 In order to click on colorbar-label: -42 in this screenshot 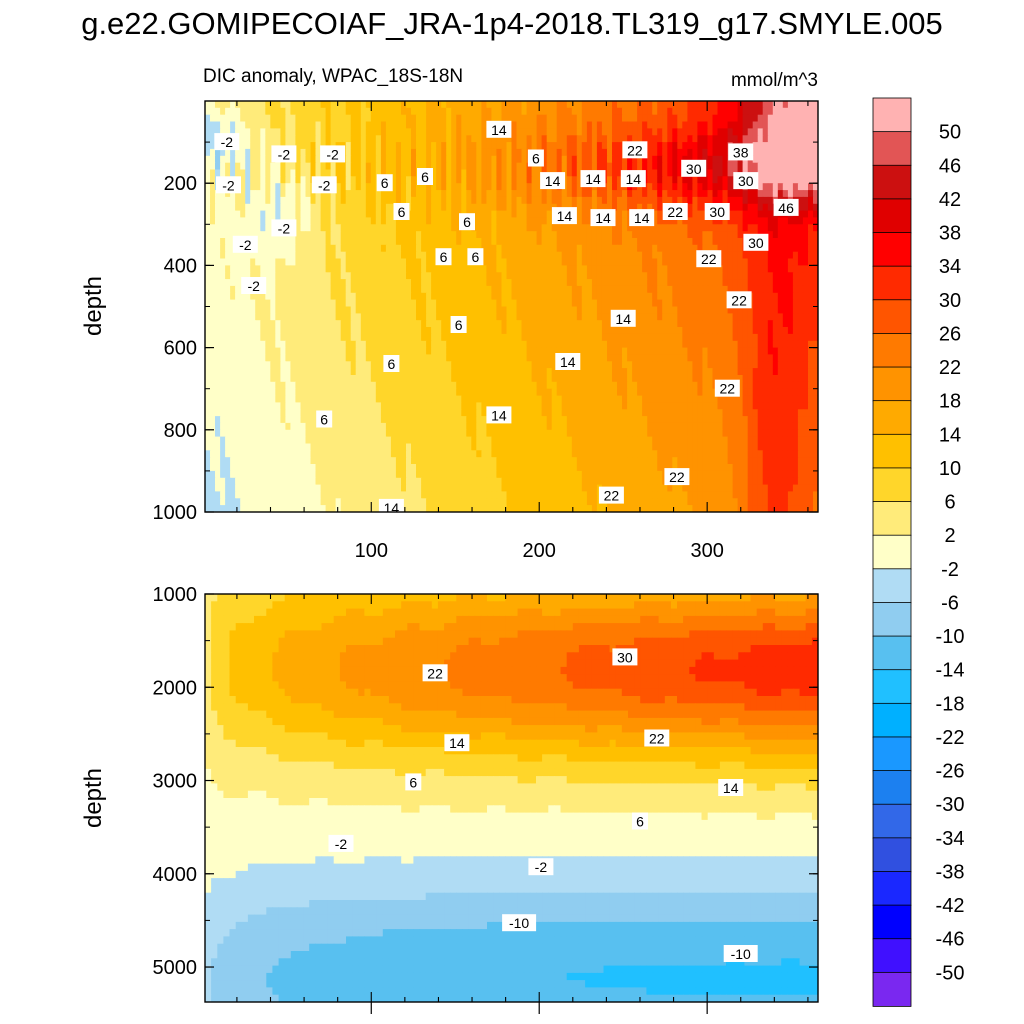, I will do `click(950, 906)`.